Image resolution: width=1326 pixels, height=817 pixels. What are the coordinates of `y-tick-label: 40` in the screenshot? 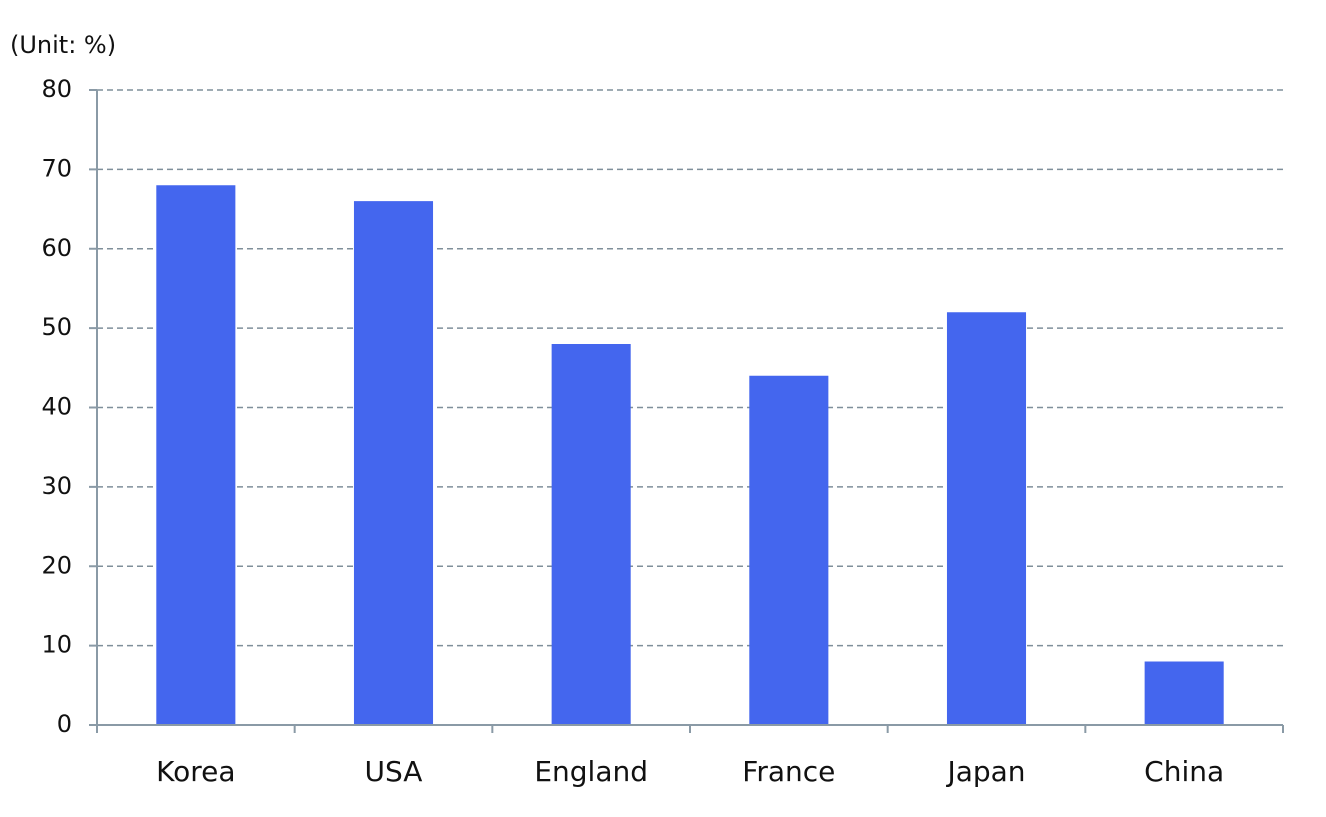 It's located at (56, 407).